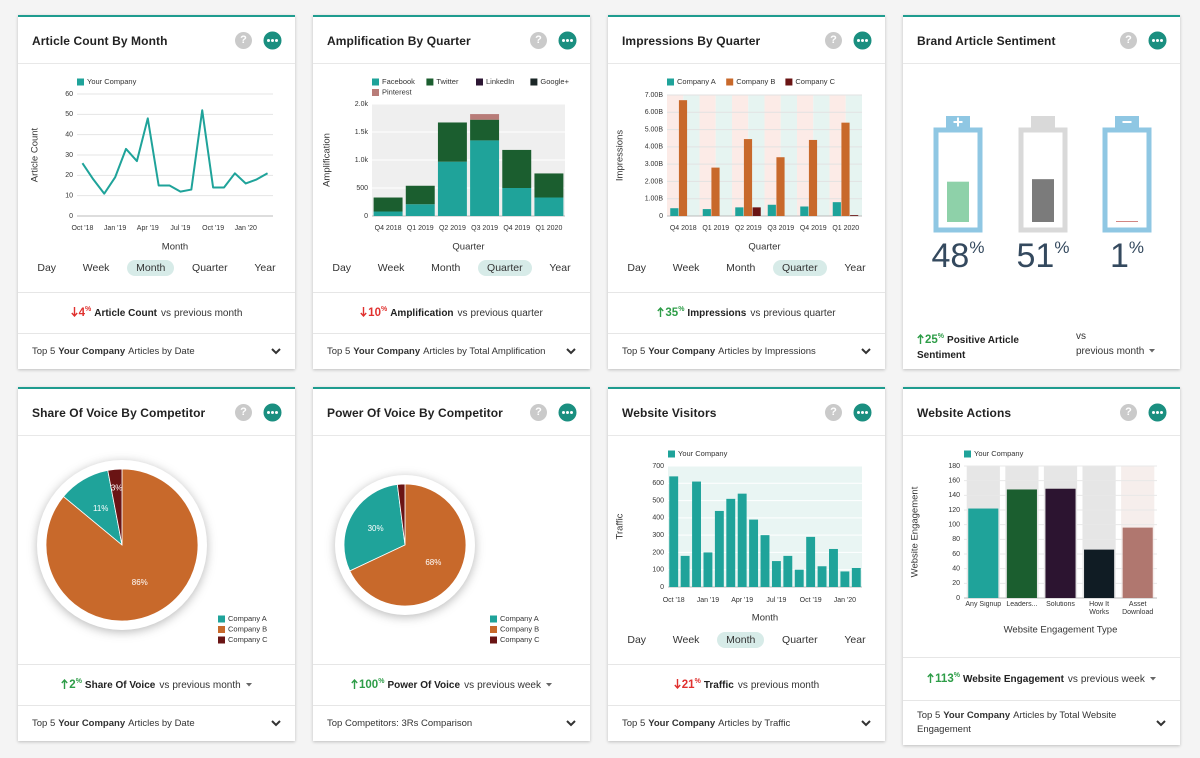 Image resolution: width=1200 pixels, height=758 pixels. Describe the element at coordinates (451, 312) in the screenshot. I see `summary: 10% Amplification vs previous quarter` at that location.